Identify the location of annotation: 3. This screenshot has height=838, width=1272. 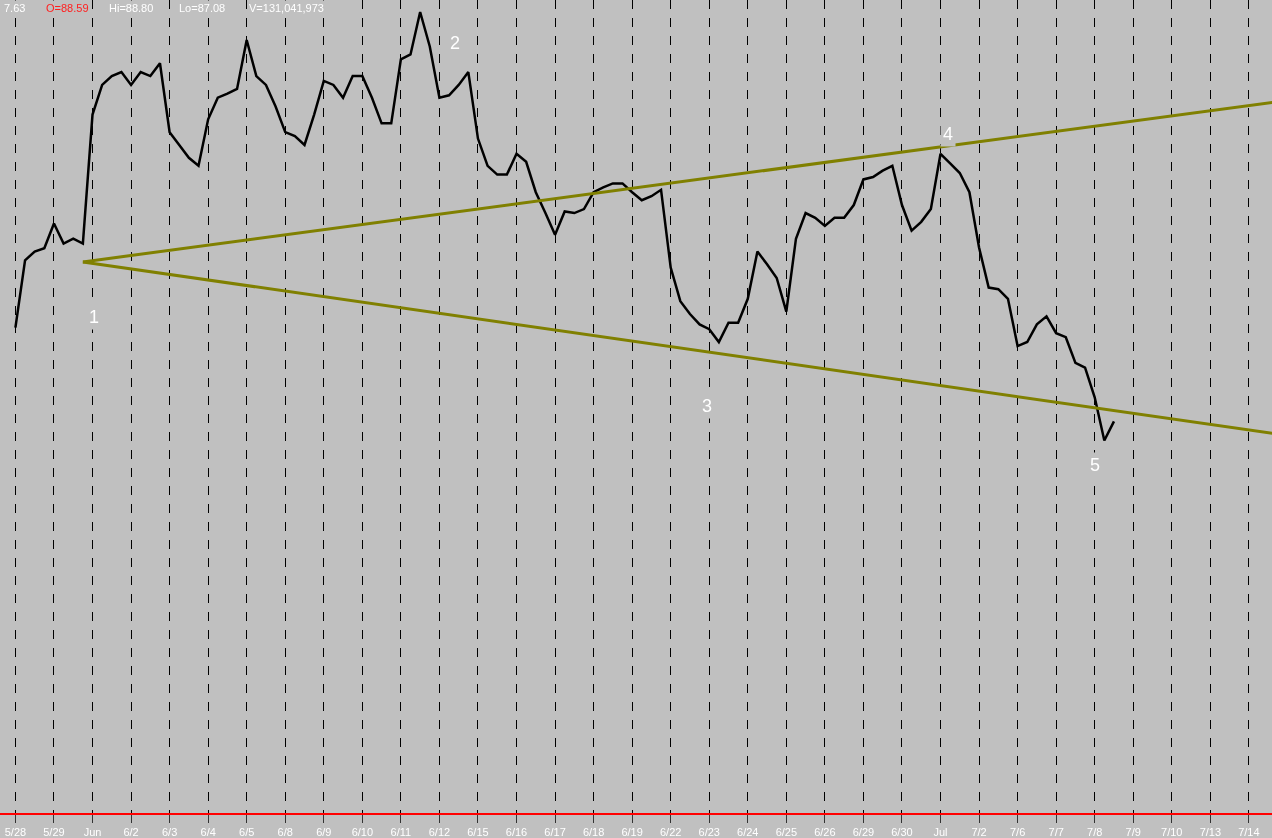
(707, 406).